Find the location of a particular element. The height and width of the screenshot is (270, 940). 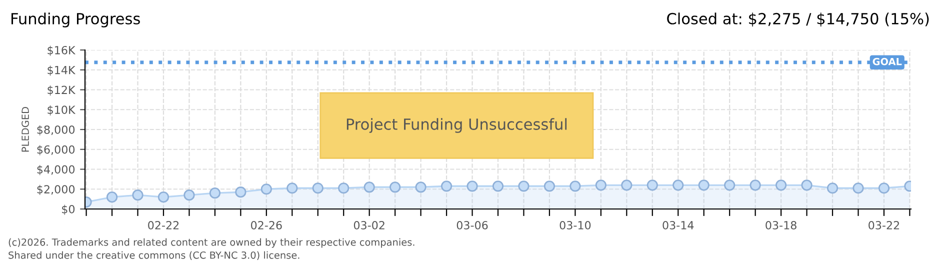

x-tick-label: 03-18 is located at coordinates (781, 225).